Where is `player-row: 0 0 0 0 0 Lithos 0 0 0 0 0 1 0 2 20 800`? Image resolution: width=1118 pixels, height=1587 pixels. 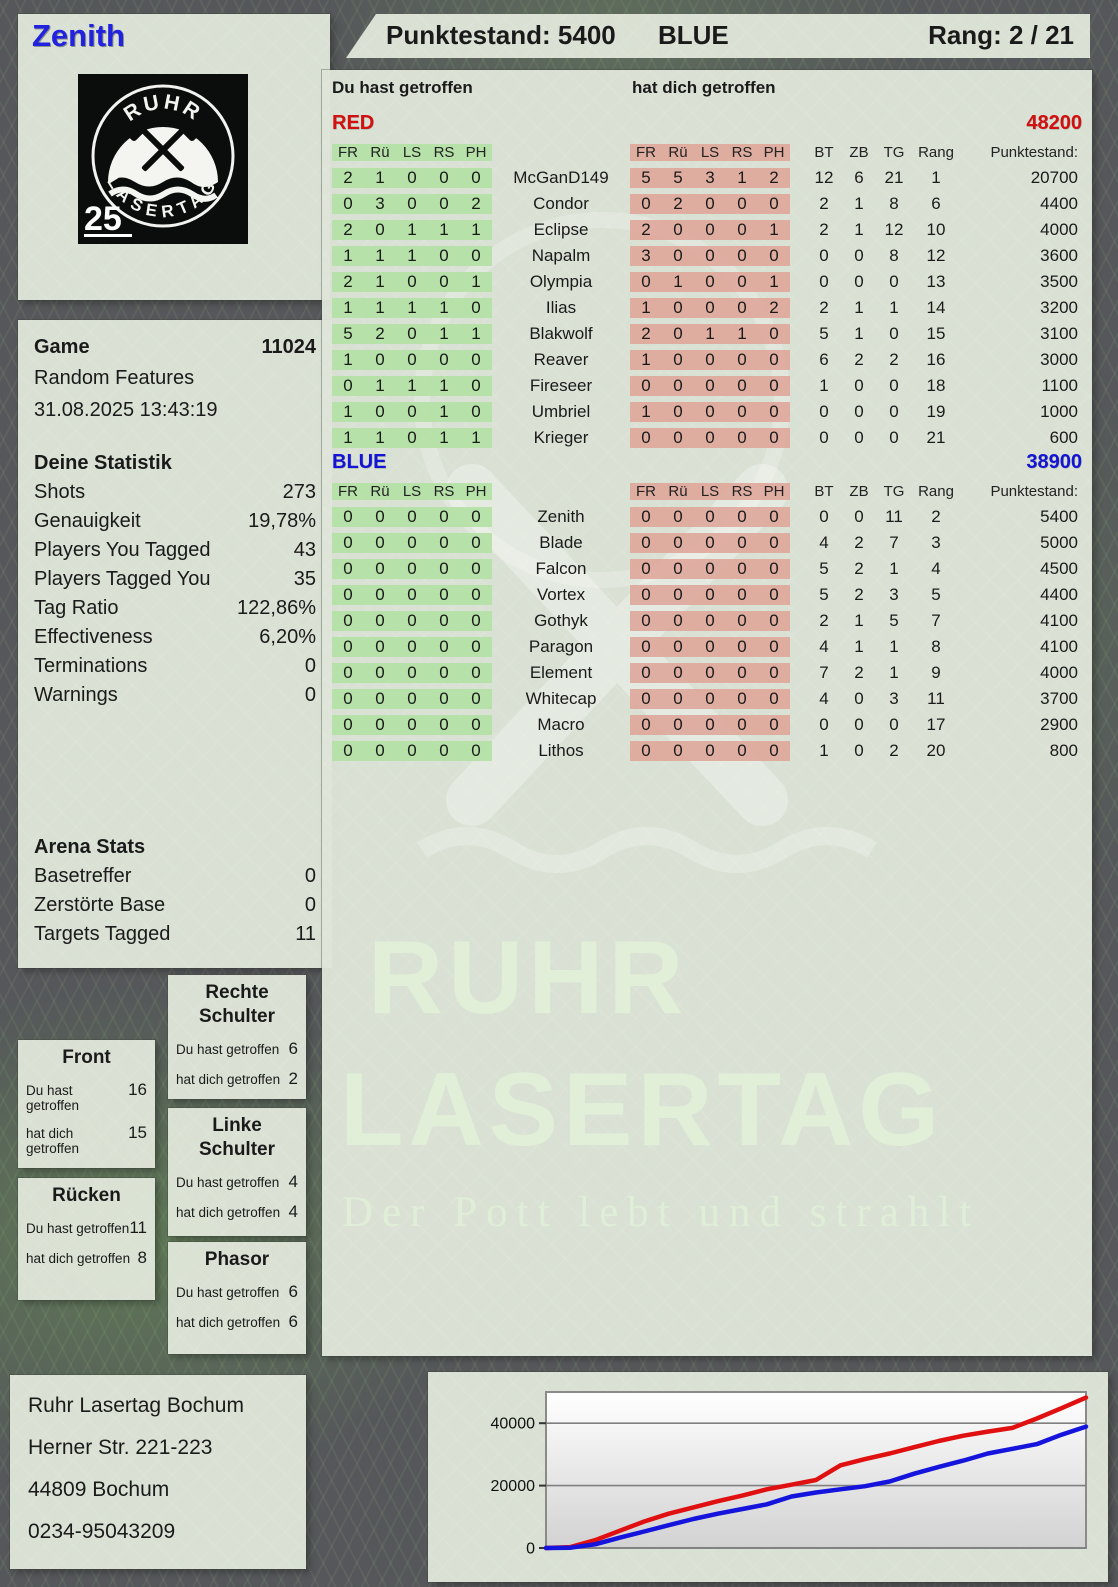 player-row: 0 0 0 0 0 Lithos 0 0 0 0 0 1 0 2 20 800 is located at coordinates (707, 751).